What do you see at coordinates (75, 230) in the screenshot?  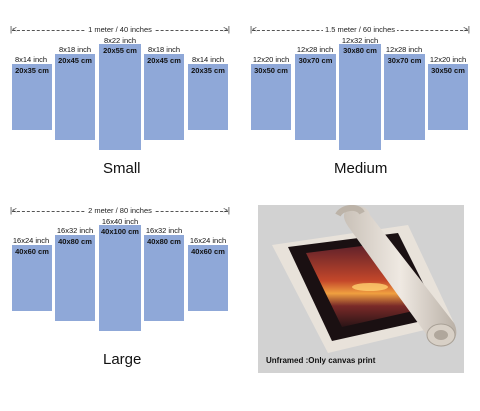 I see `large-panel-2-inch: 16x32 inch` at bounding box center [75, 230].